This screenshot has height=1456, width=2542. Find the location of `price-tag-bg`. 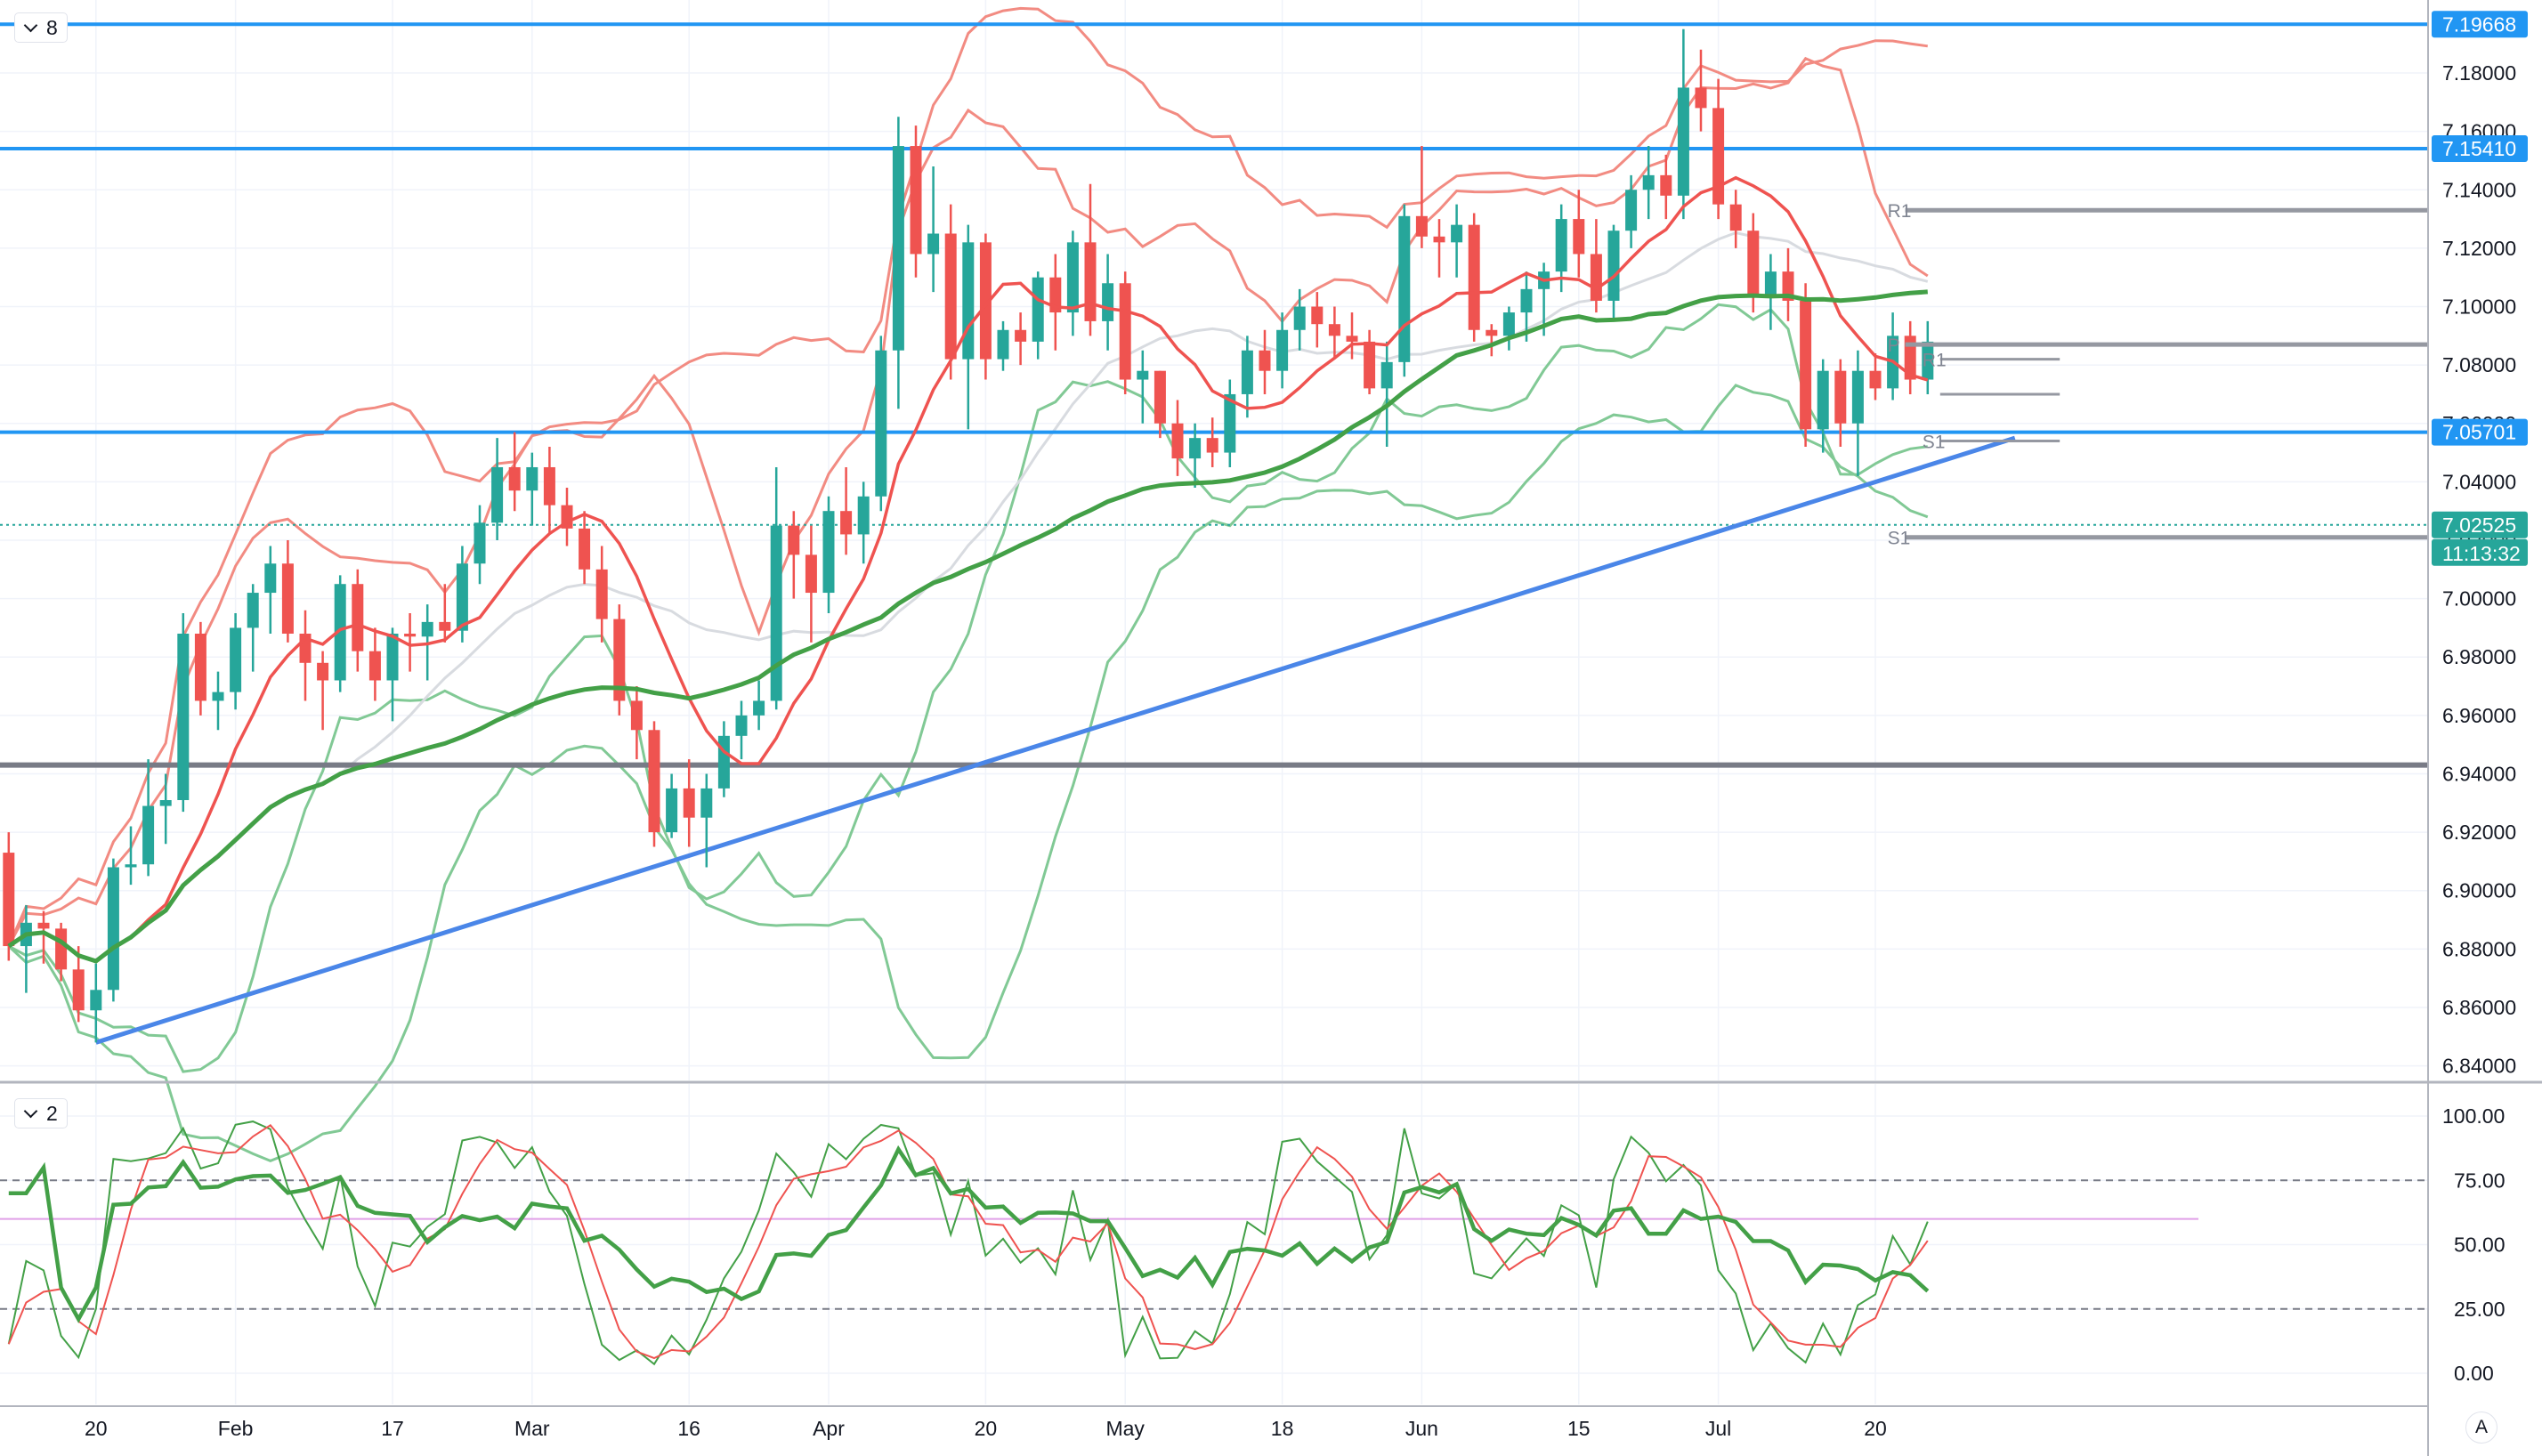

price-tag-bg is located at coordinates (2480, 149).